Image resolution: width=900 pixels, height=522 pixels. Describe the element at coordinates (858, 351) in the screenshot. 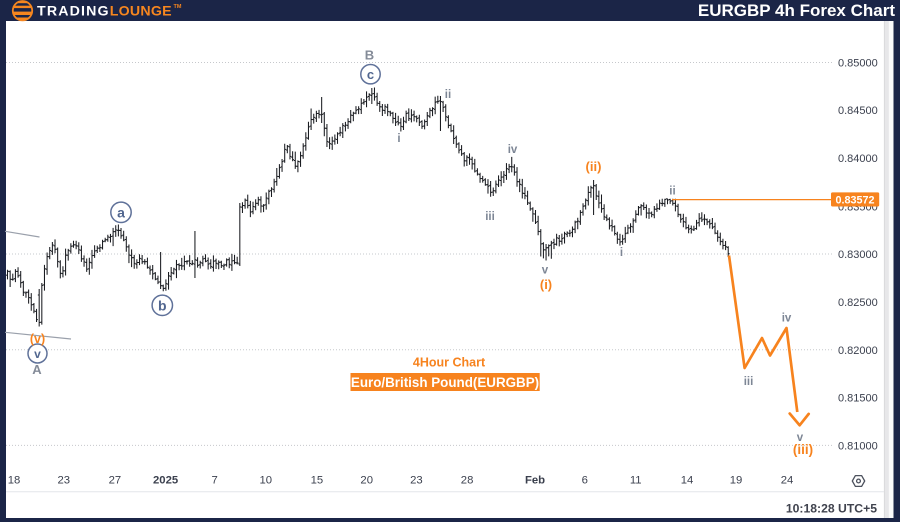

I see `svg-text: 0.82000` at that location.